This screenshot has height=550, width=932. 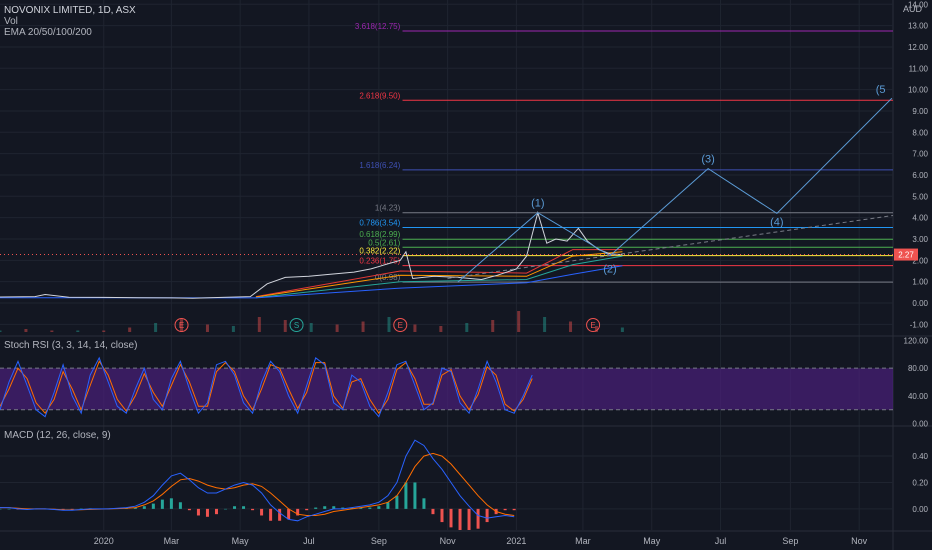 I want to click on currency-label: AUD, so click(x=913, y=9).